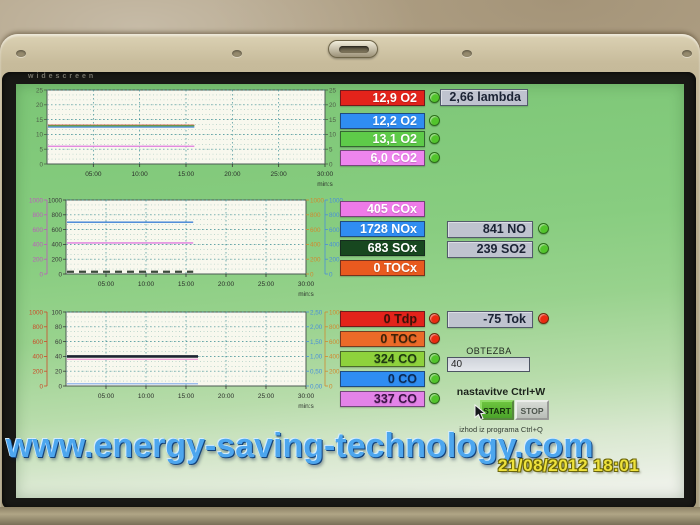 Image resolution: width=700 pixels, height=525 pixels. Describe the element at coordinates (501, 429) in the screenshot. I see `exit-shortcut-label: izhod iz programa Ctrl+Q` at that location.